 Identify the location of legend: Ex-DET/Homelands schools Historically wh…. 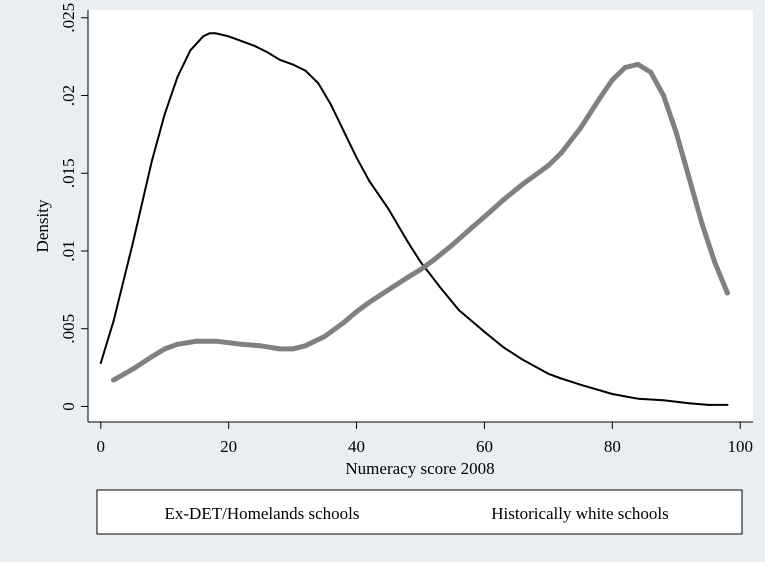
(417, 513).